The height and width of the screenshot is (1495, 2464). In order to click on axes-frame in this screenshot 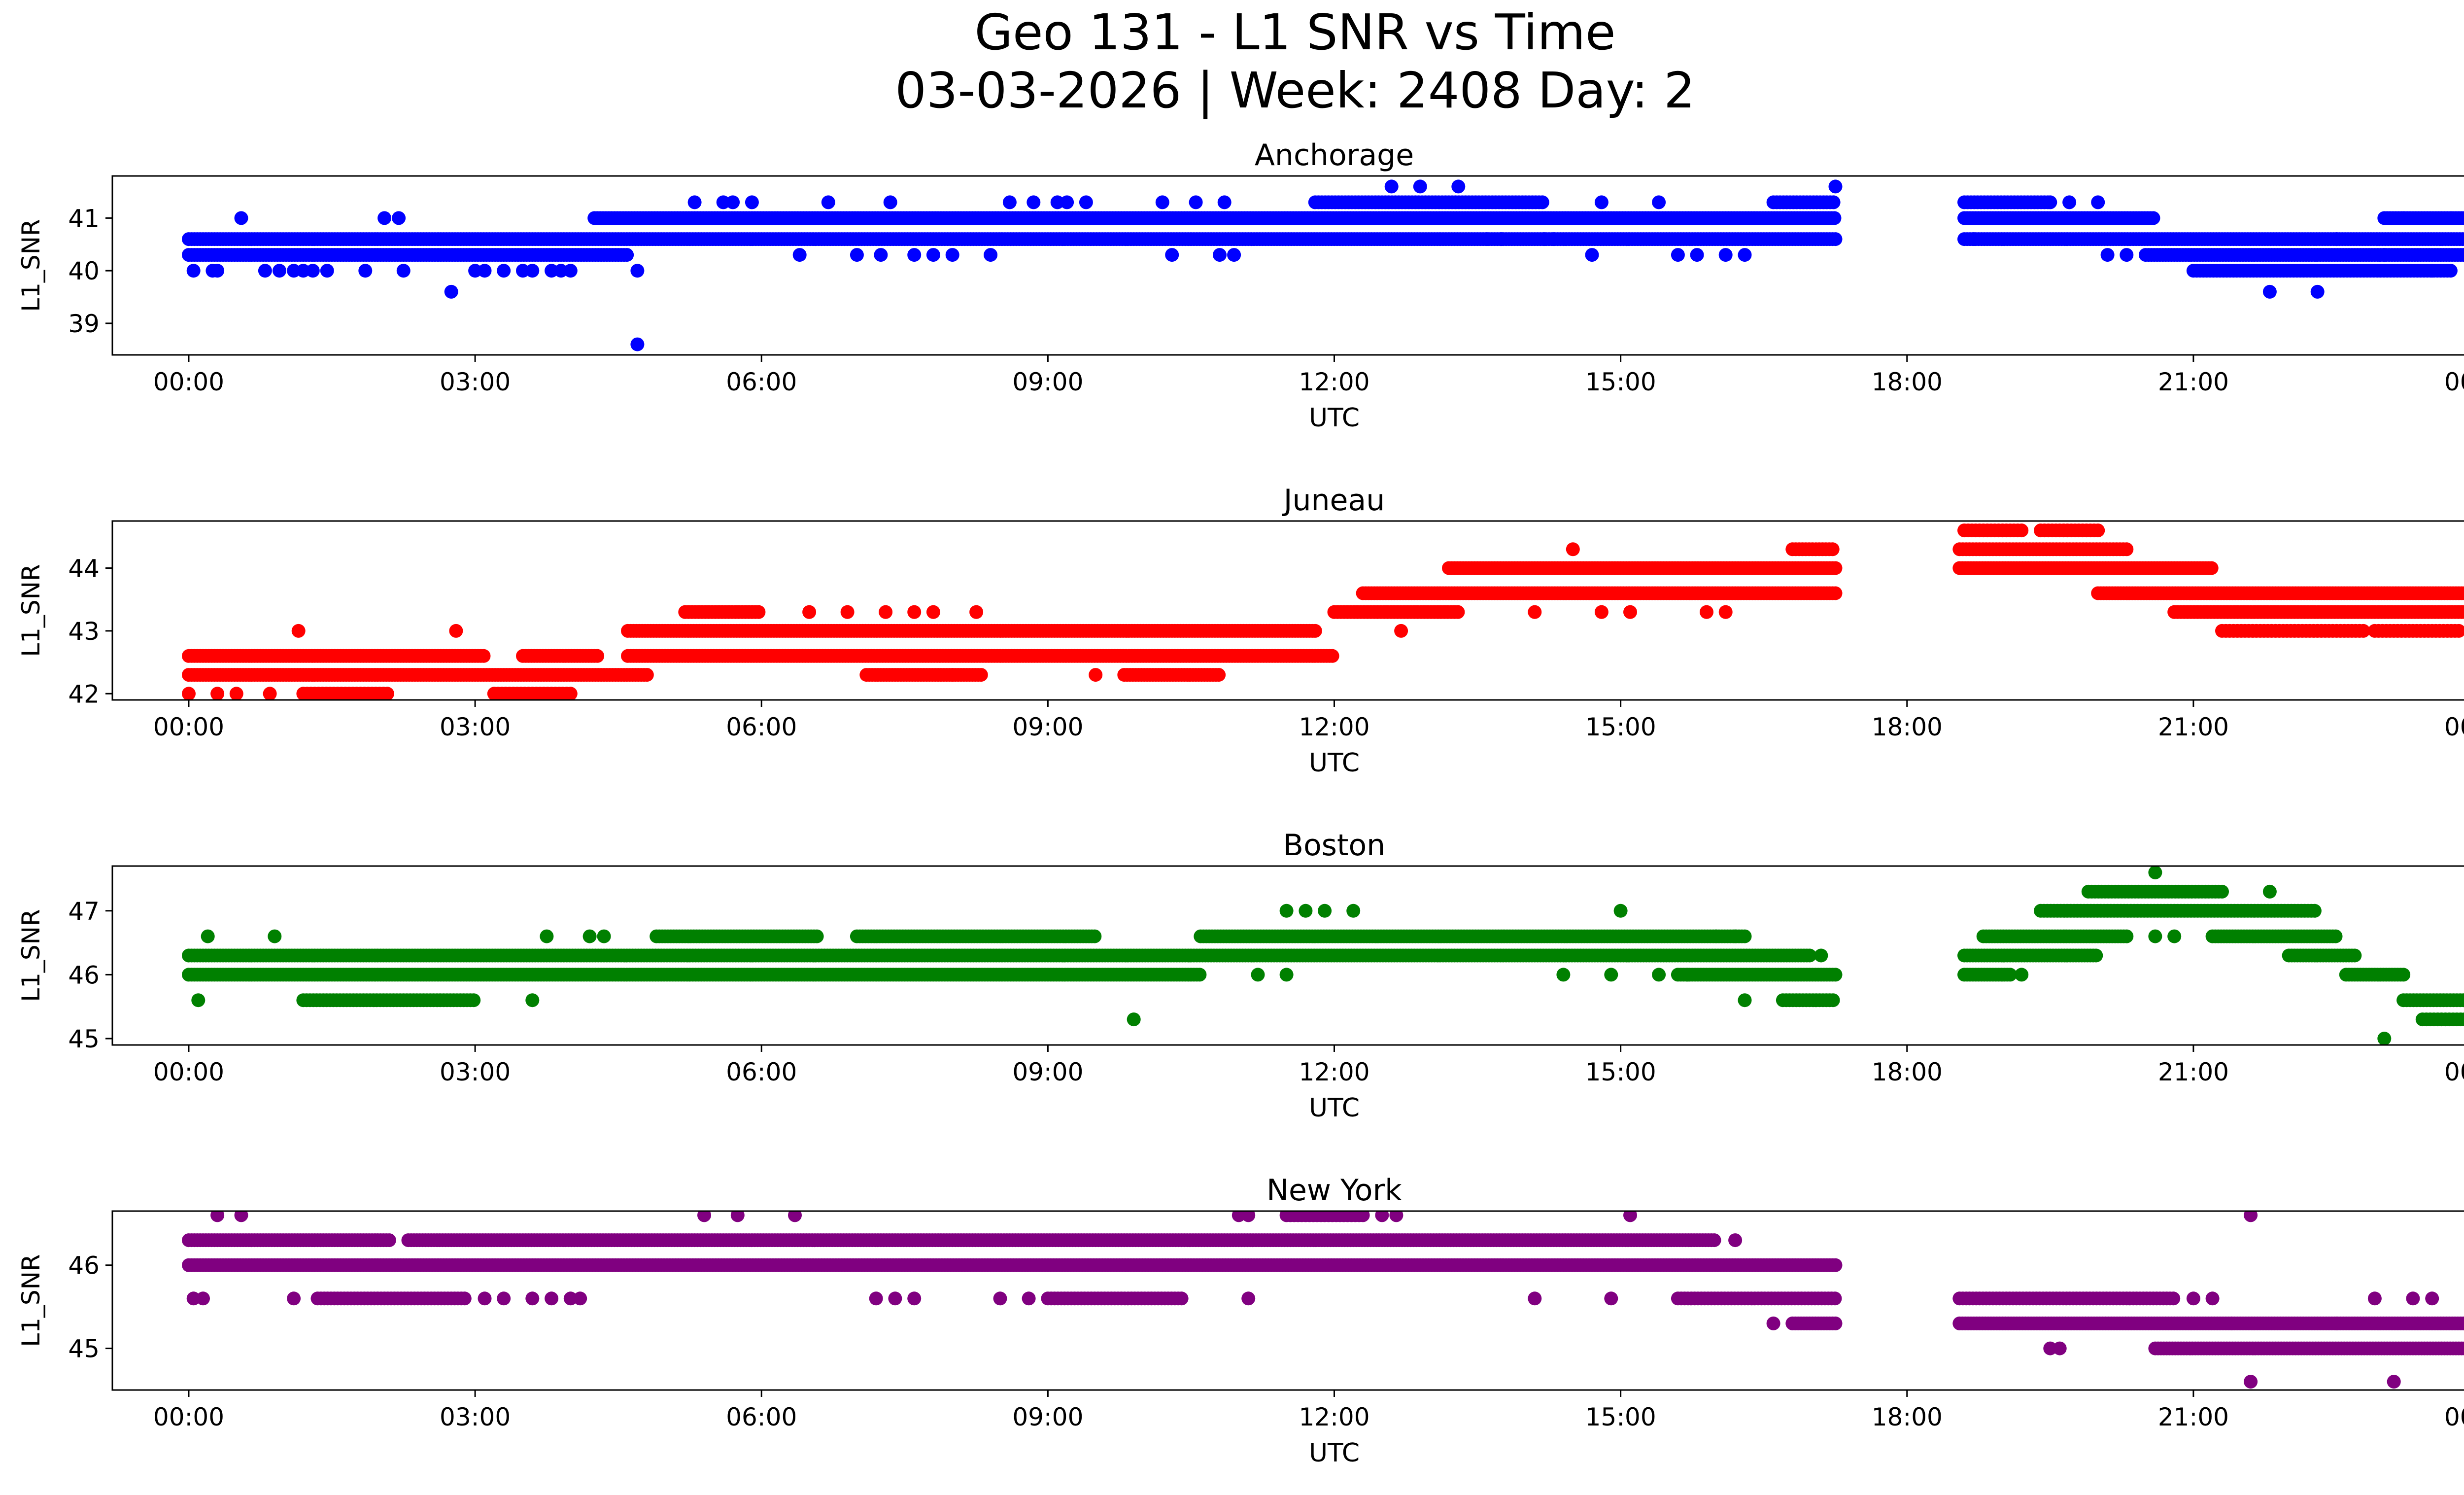, I will do `click(1287, 265)`.